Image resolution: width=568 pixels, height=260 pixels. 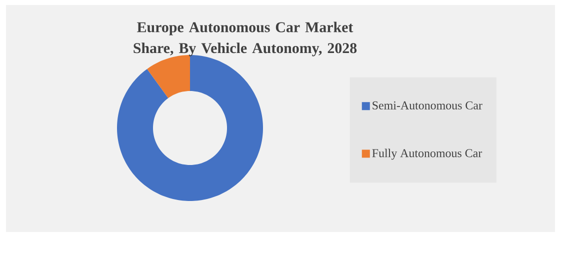 What do you see at coordinates (245, 39) in the screenshot?
I see `chart-title: Europe Autonomous Car Market Share, By Vehicle Autonomy, 2028` at bounding box center [245, 39].